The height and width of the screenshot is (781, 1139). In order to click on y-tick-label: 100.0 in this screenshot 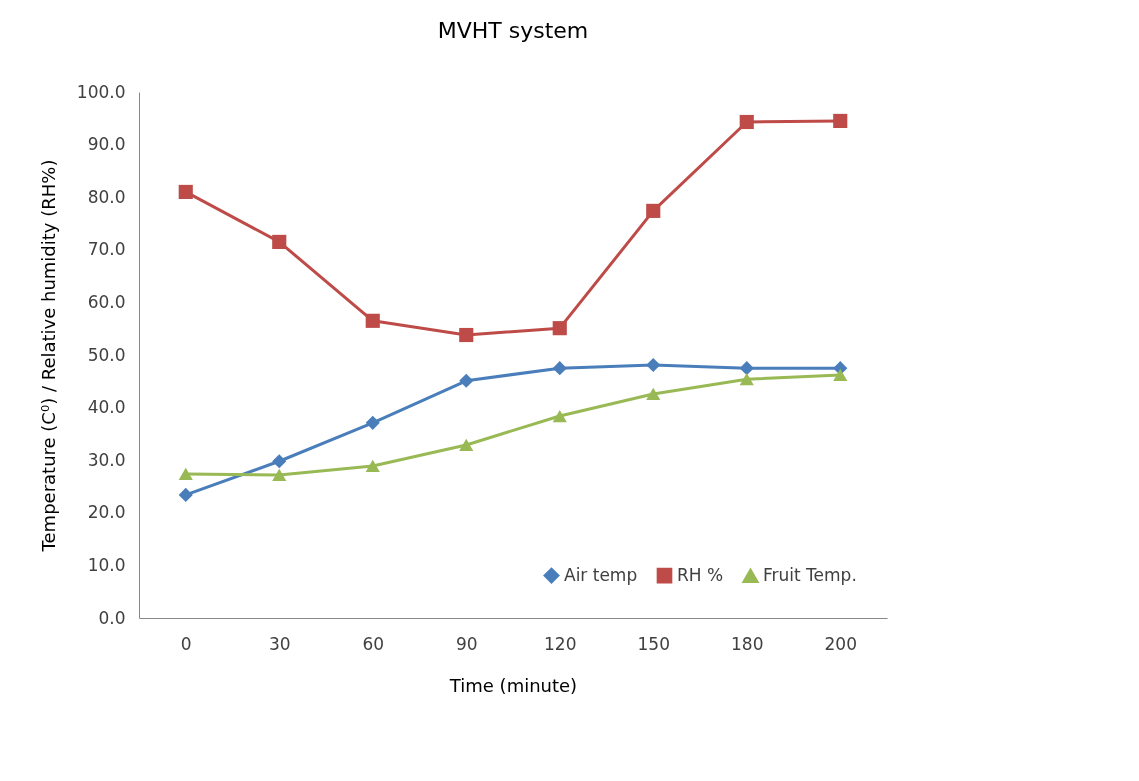, I will do `click(101, 91)`.